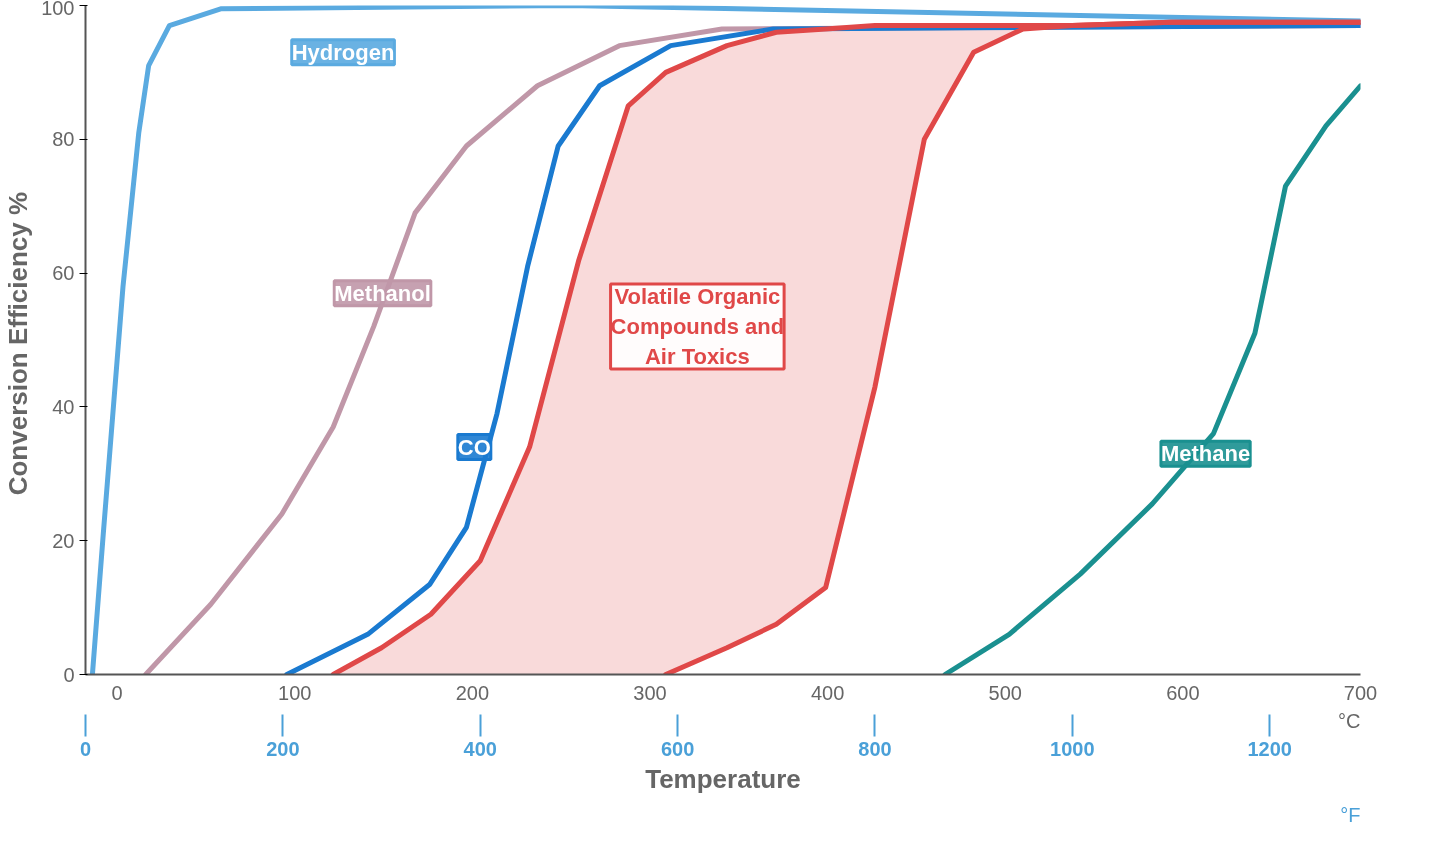 The width and height of the screenshot is (1456, 842). Describe the element at coordinates (58, 9) in the screenshot. I see `y-tick-label: 100` at that location.